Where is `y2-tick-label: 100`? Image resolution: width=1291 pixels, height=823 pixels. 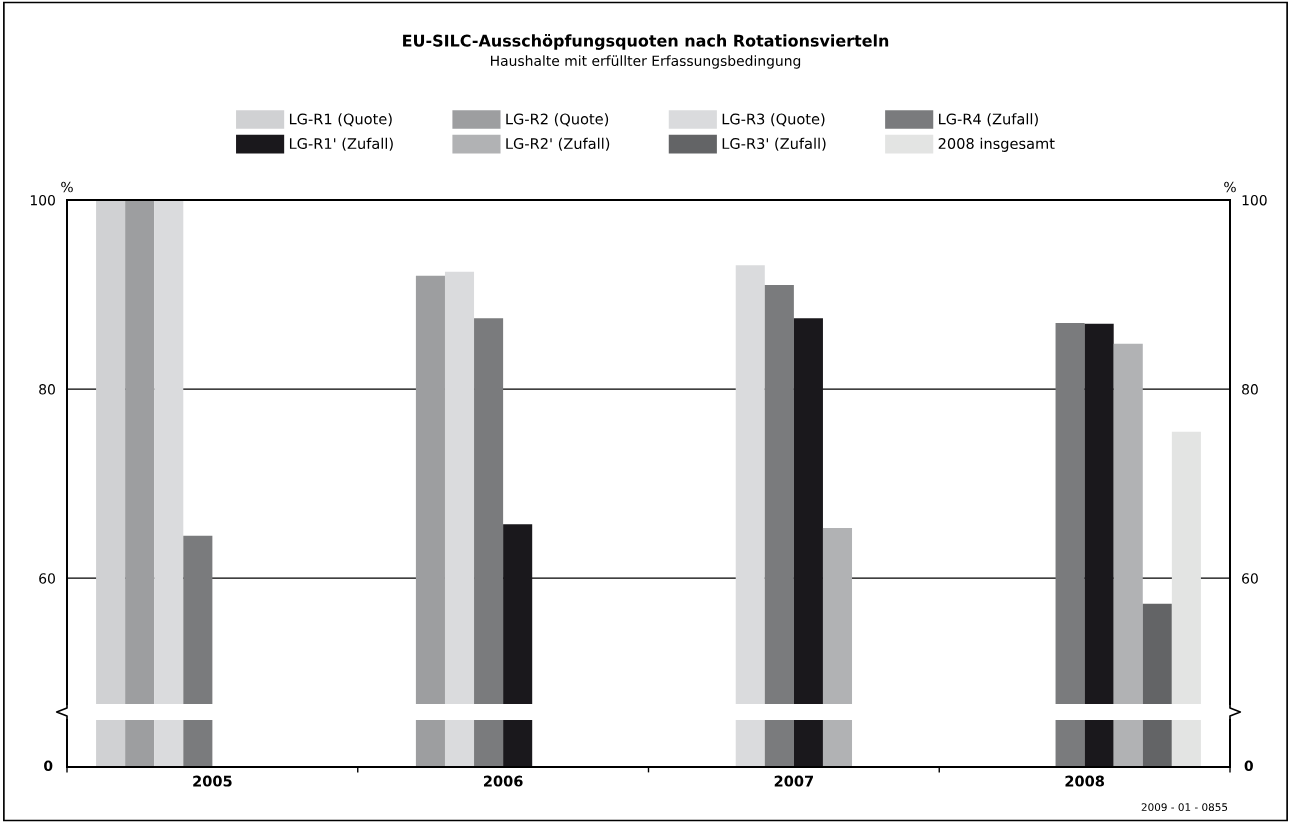
y2-tick-label: 100 is located at coordinates (1254, 200).